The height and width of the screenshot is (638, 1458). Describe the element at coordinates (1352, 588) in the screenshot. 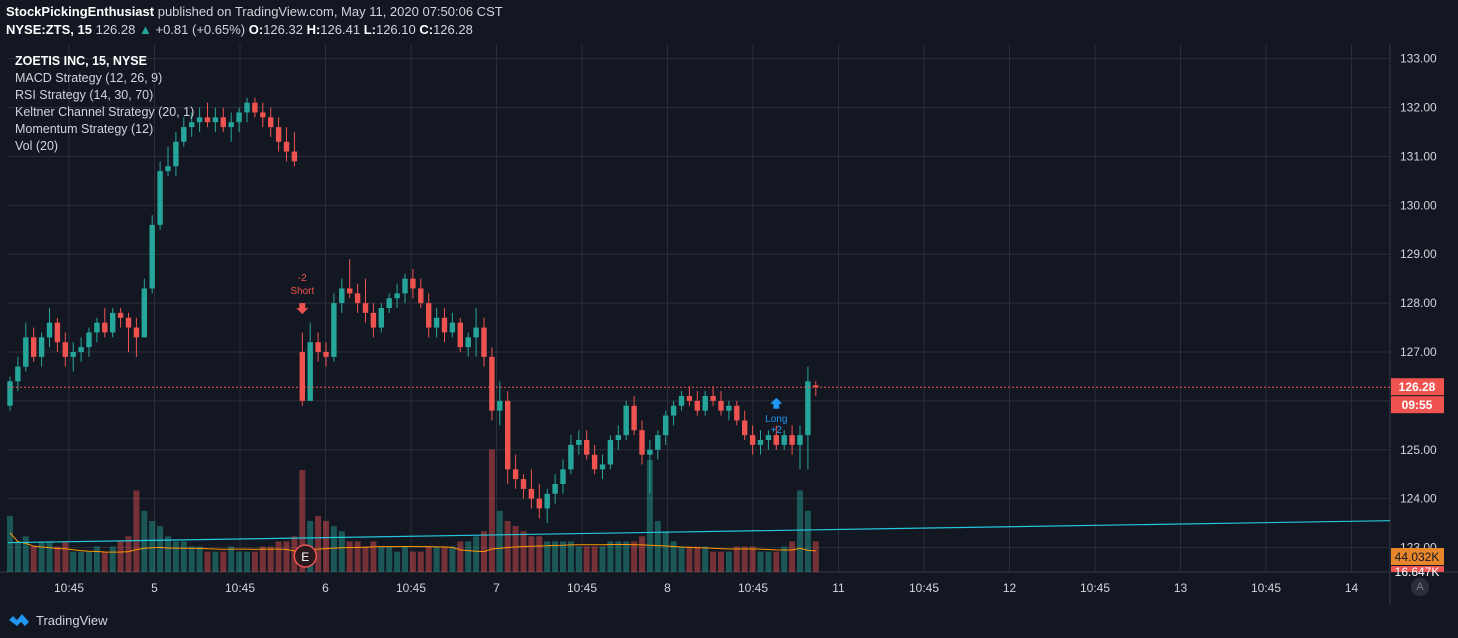

I see `x-tick-label: 14` at that location.